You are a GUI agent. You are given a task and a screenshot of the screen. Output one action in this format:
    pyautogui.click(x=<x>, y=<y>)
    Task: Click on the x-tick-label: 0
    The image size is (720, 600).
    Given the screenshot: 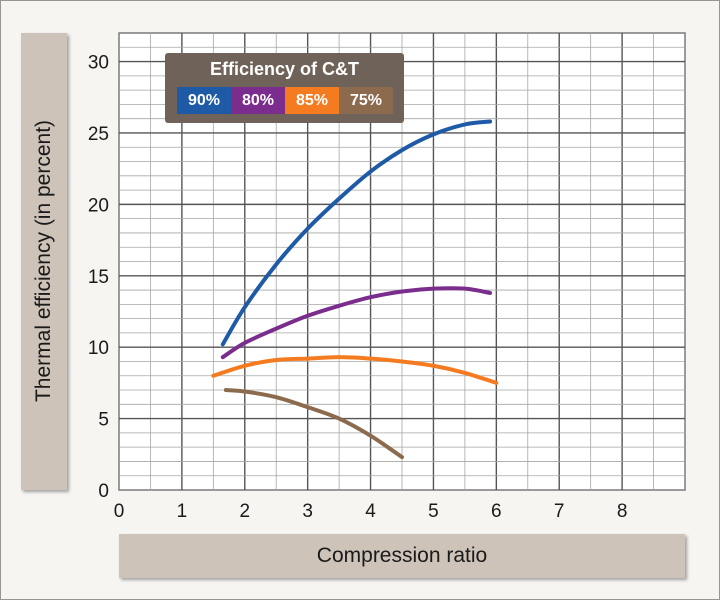 What is the action you would take?
    pyautogui.click(x=119, y=511)
    